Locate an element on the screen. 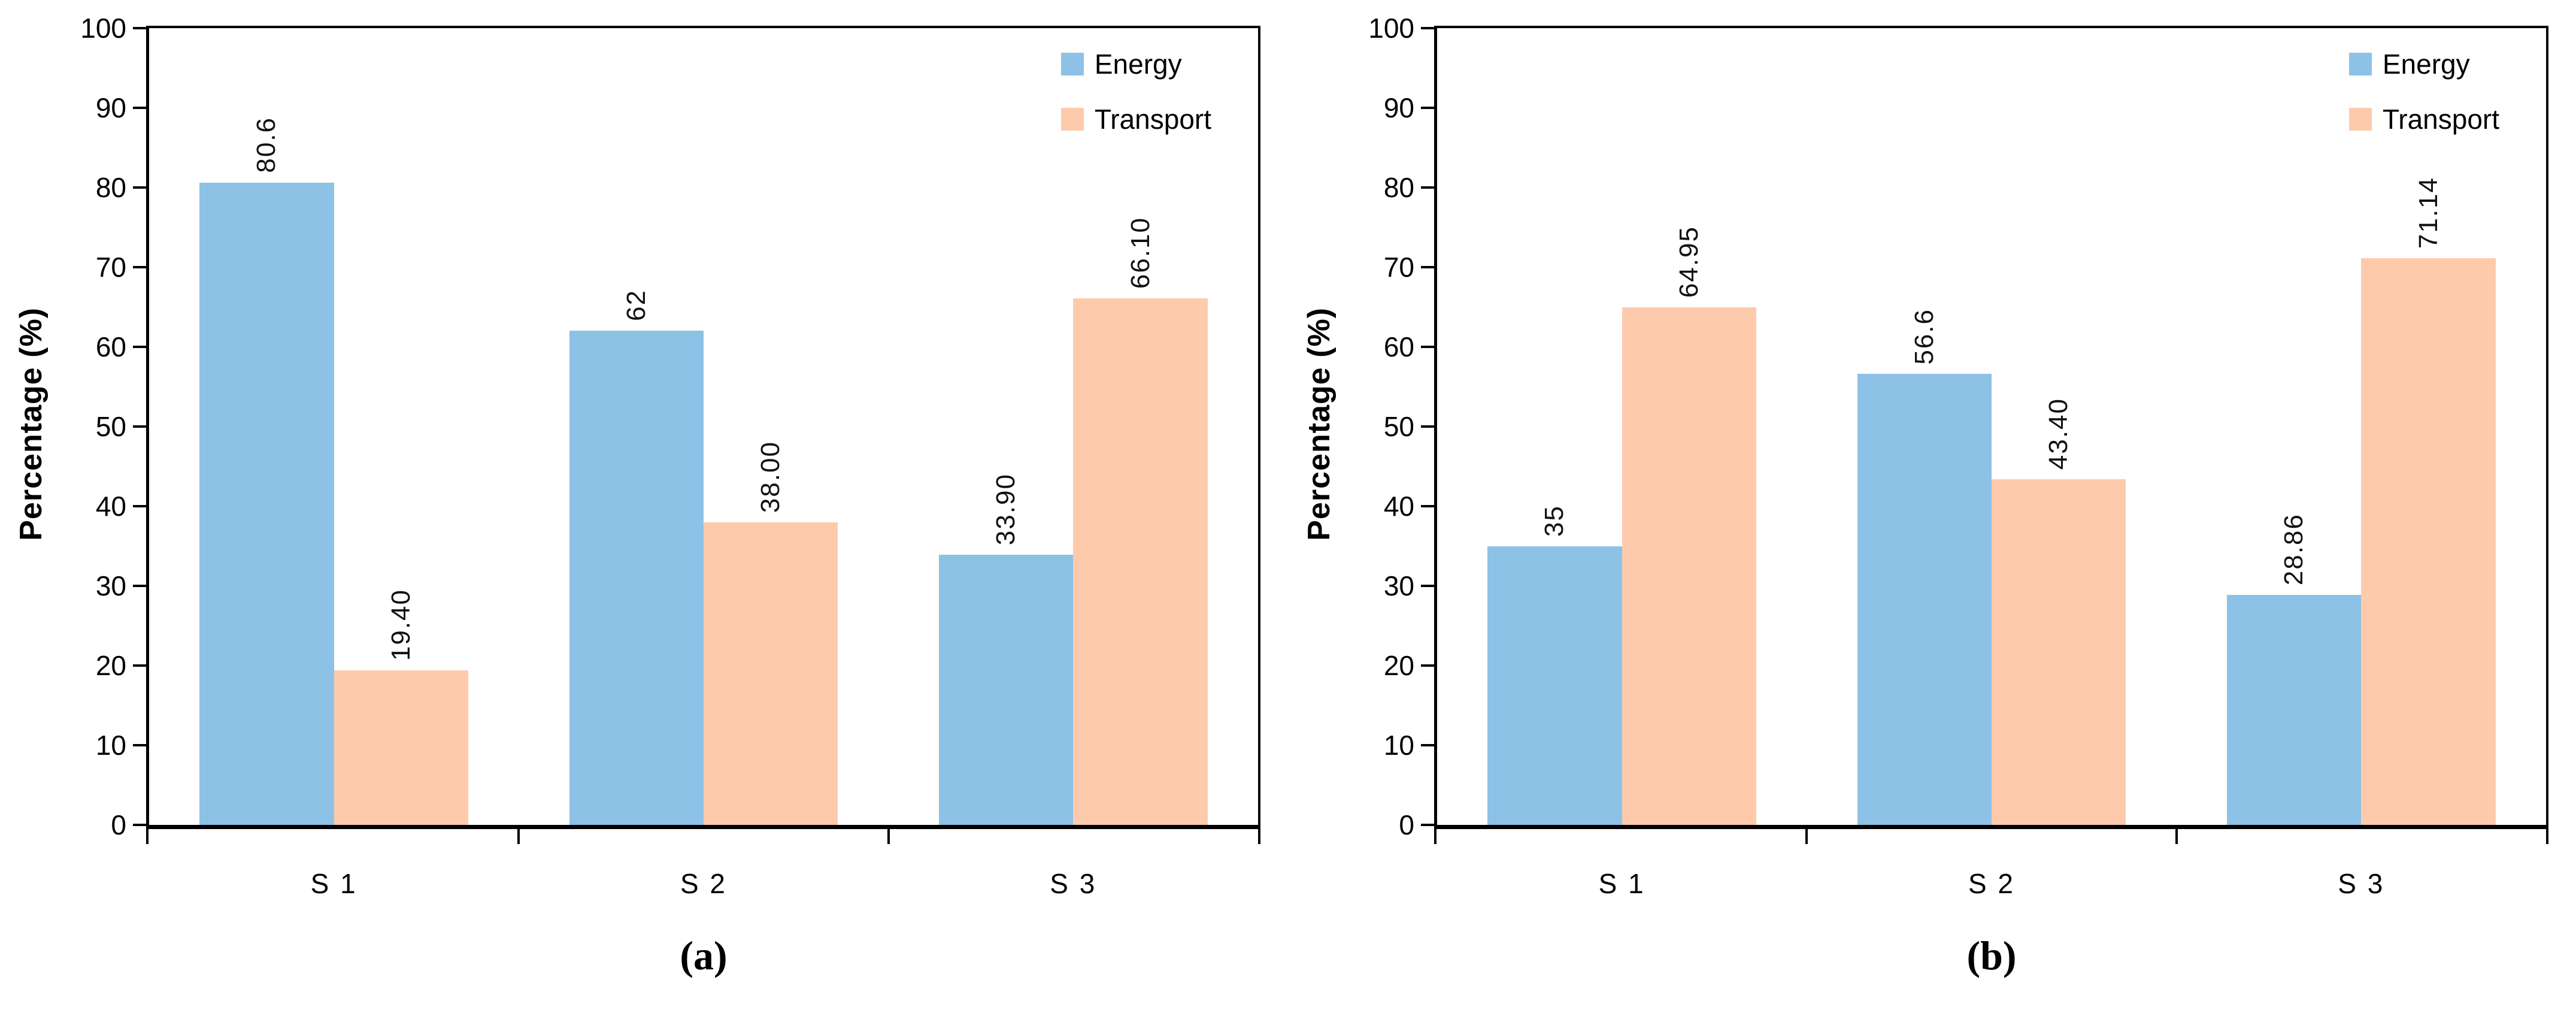  bar-value-label-wrap: 62 is located at coordinates (636, 305).